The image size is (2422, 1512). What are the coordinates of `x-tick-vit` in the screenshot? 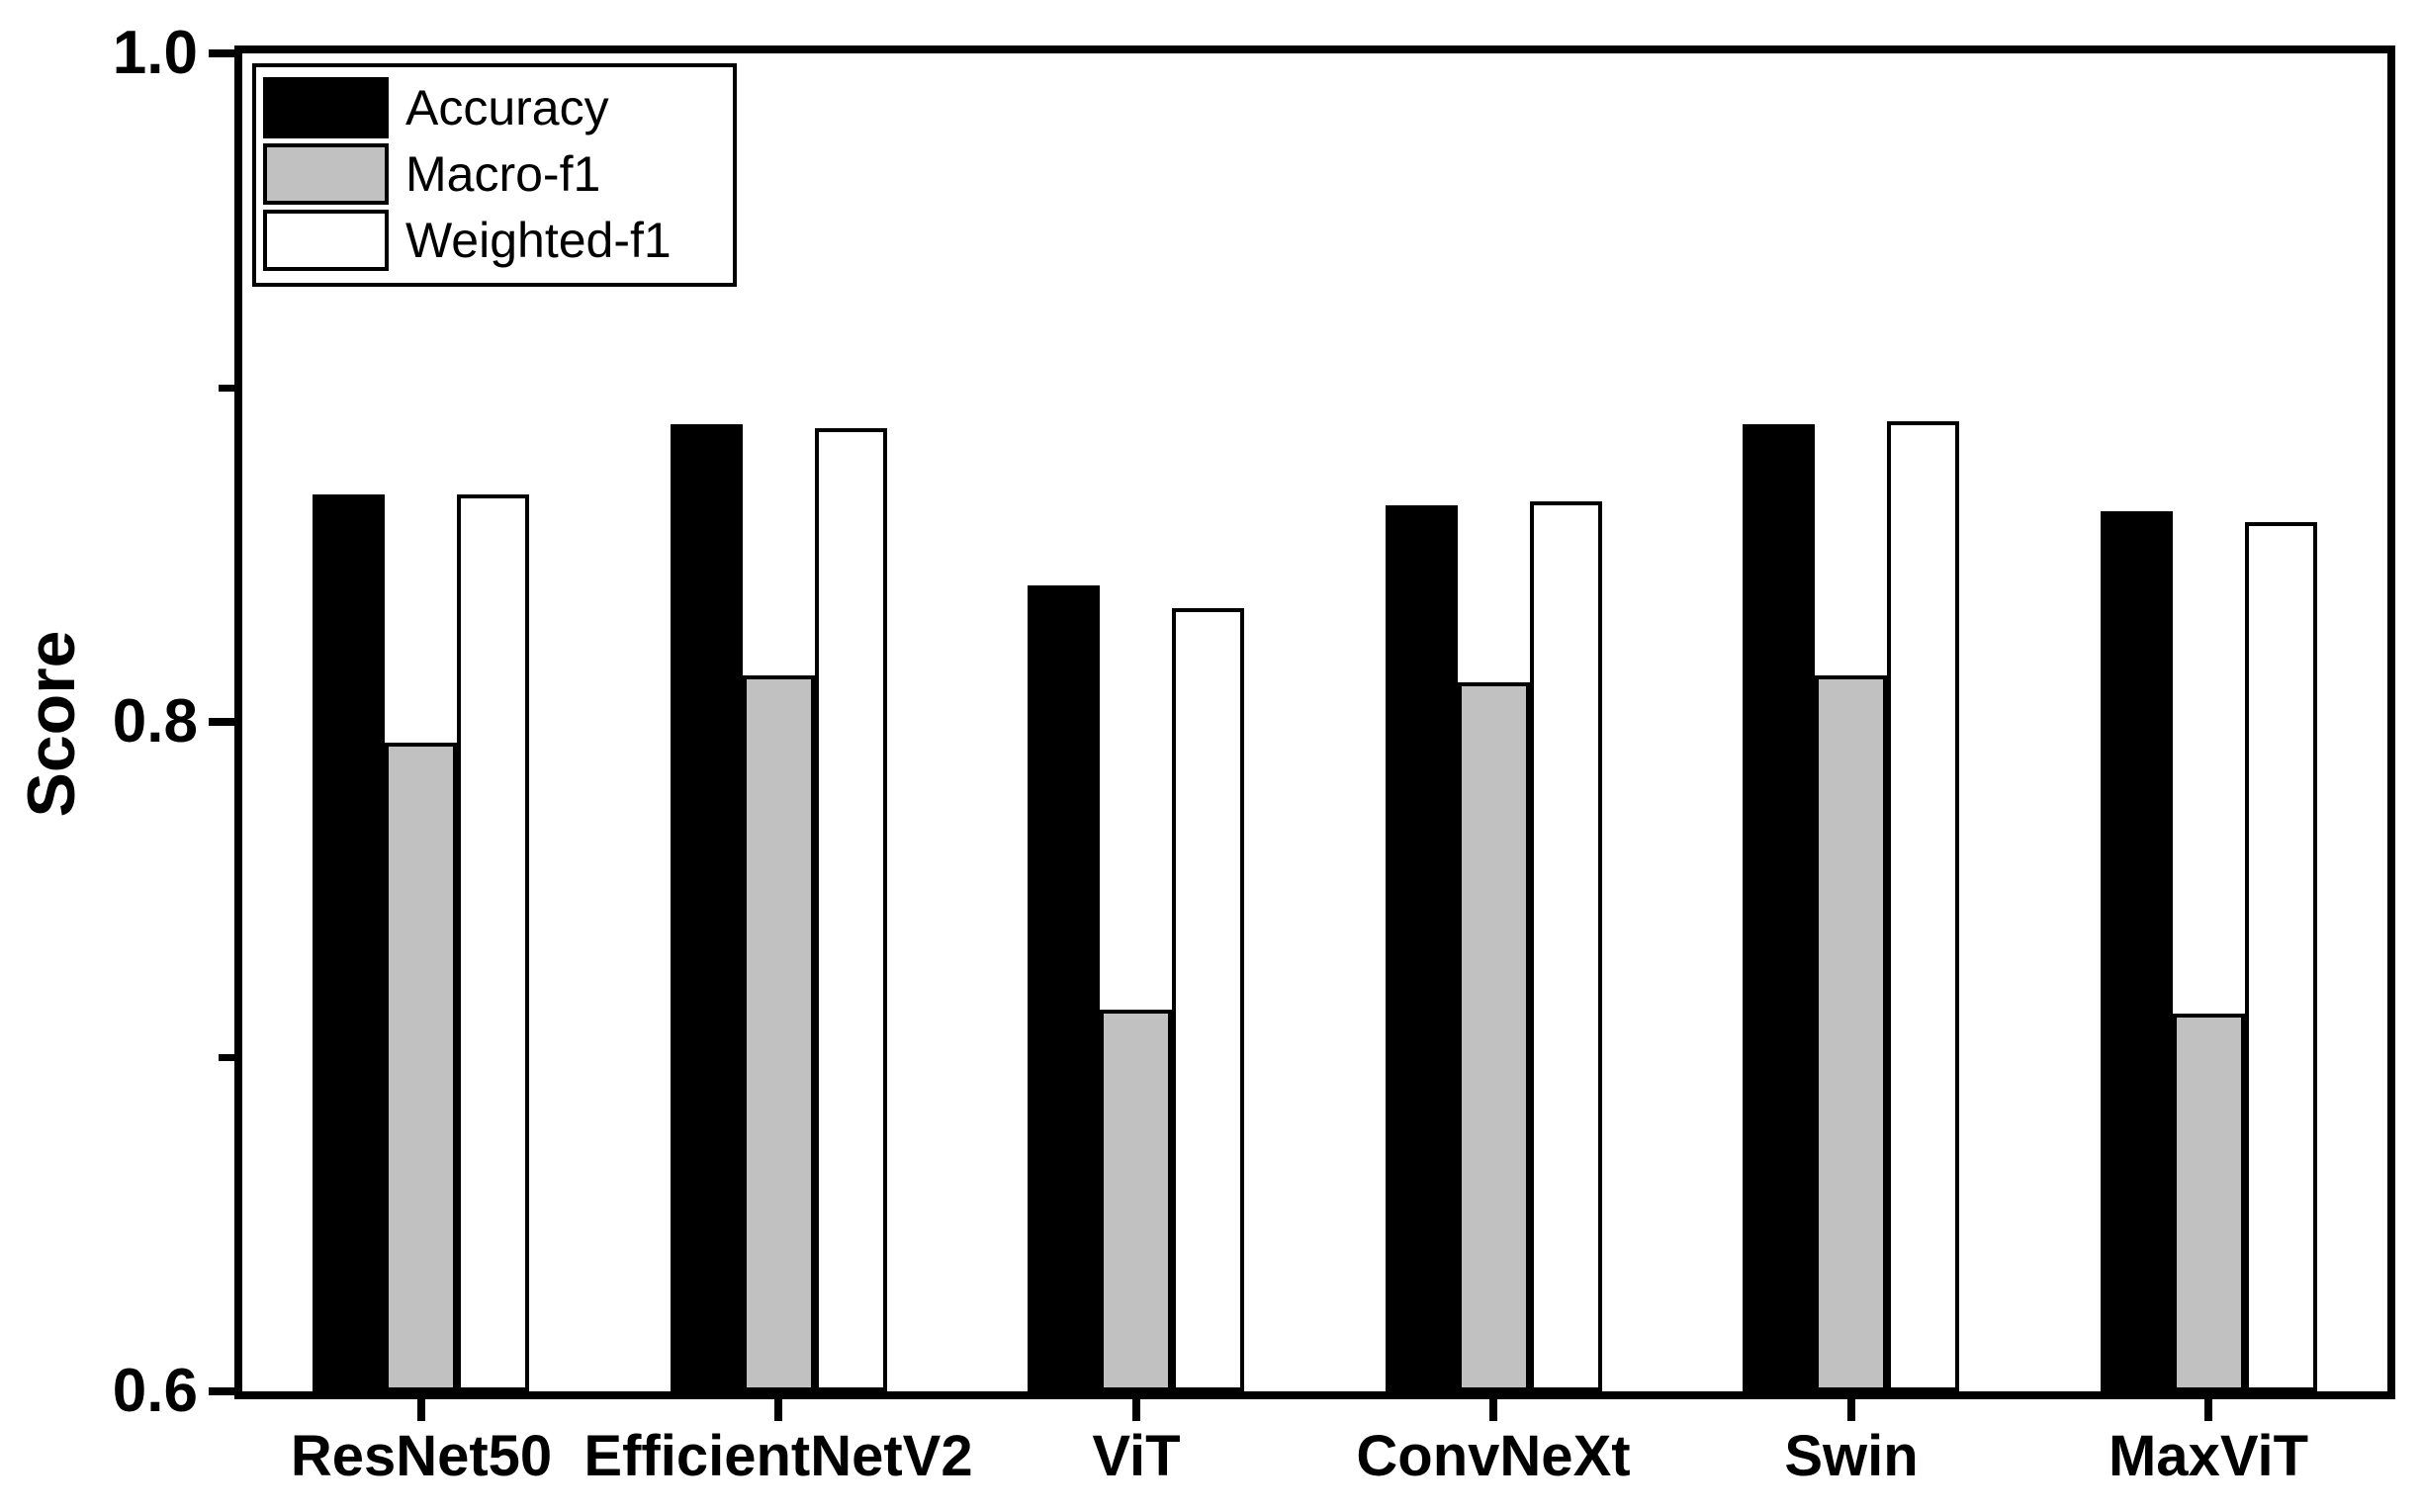 It's located at (1136, 1410).